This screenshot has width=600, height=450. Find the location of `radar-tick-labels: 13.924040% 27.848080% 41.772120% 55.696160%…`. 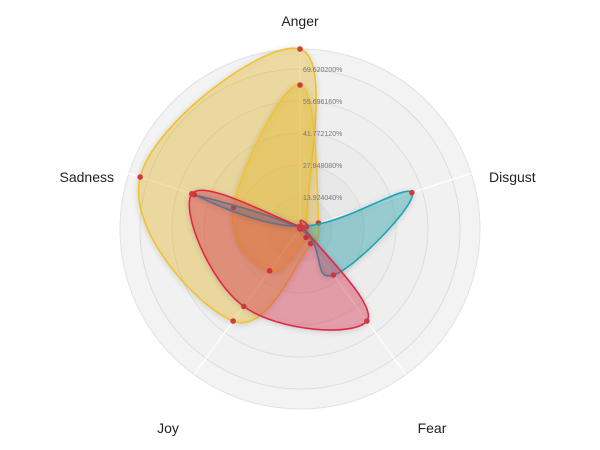

radar-tick-labels: 13.924040% 27.848080% 41.772120% 55.696160%… is located at coordinates (322, 134).